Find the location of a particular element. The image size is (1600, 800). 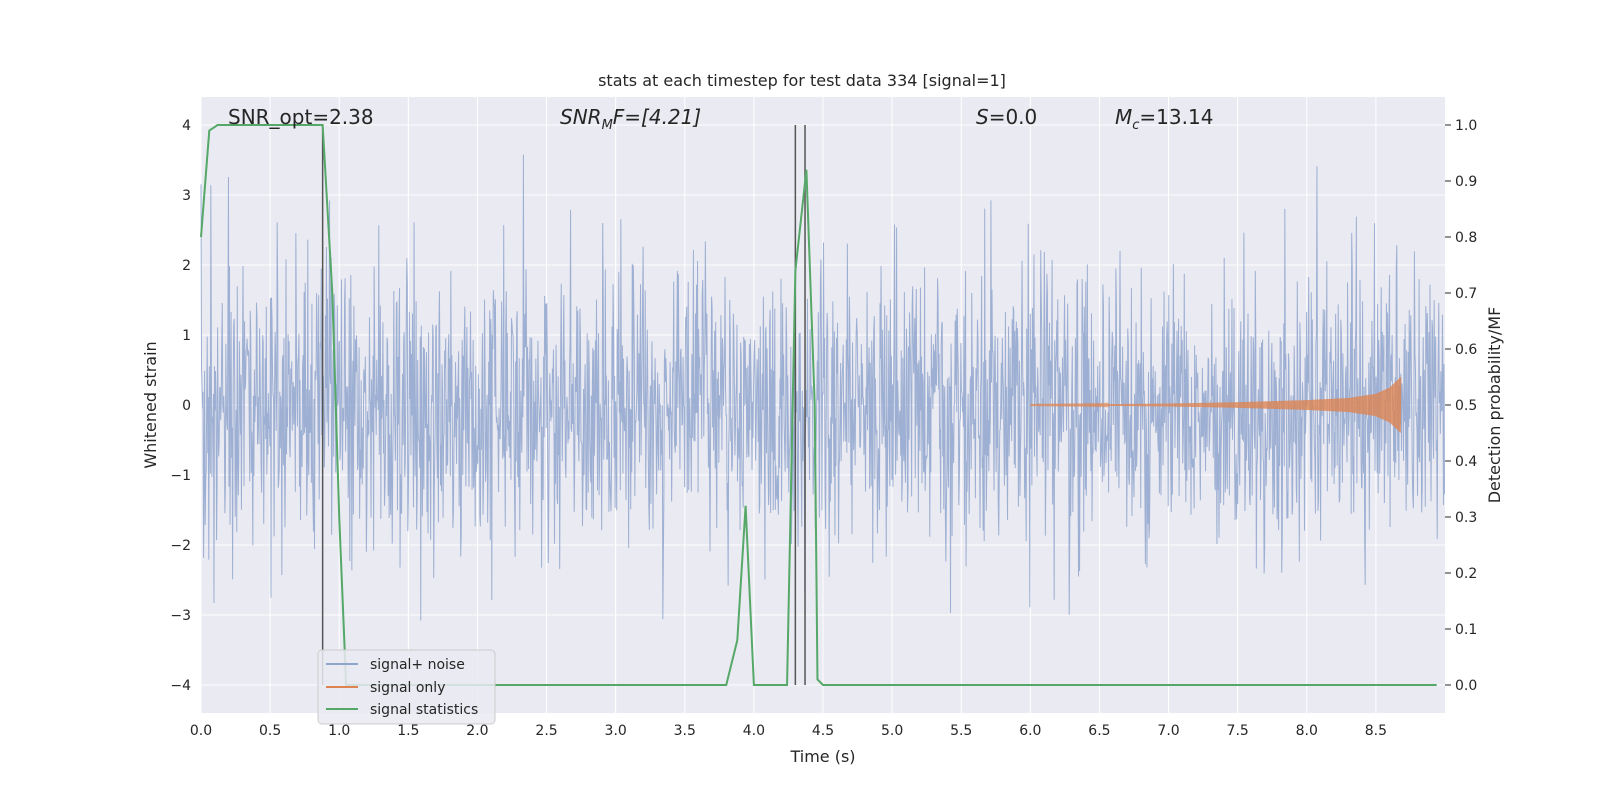

y-right-tick-7: 0.7 is located at coordinates (1466, 294).